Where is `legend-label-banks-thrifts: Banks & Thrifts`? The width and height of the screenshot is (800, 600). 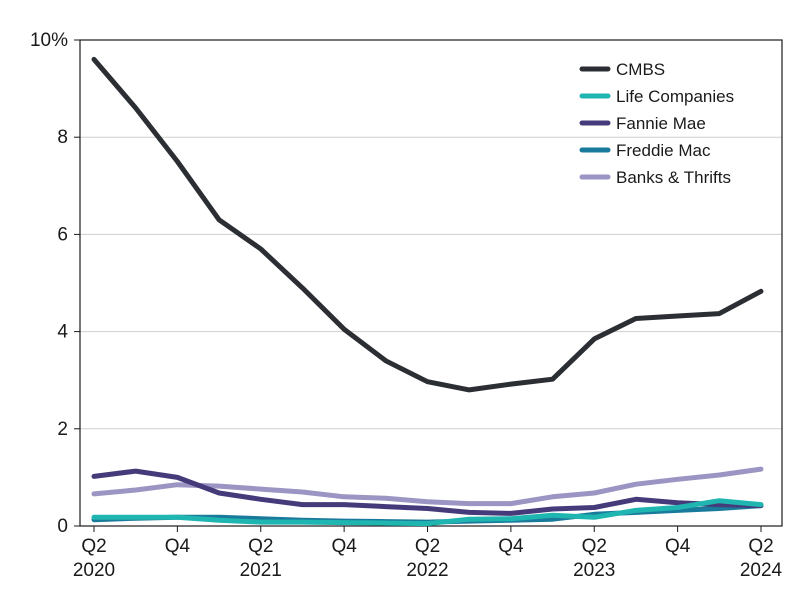 legend-label-banks-thrifts: Banks & Thrifts is located at coordinates (673, 177).